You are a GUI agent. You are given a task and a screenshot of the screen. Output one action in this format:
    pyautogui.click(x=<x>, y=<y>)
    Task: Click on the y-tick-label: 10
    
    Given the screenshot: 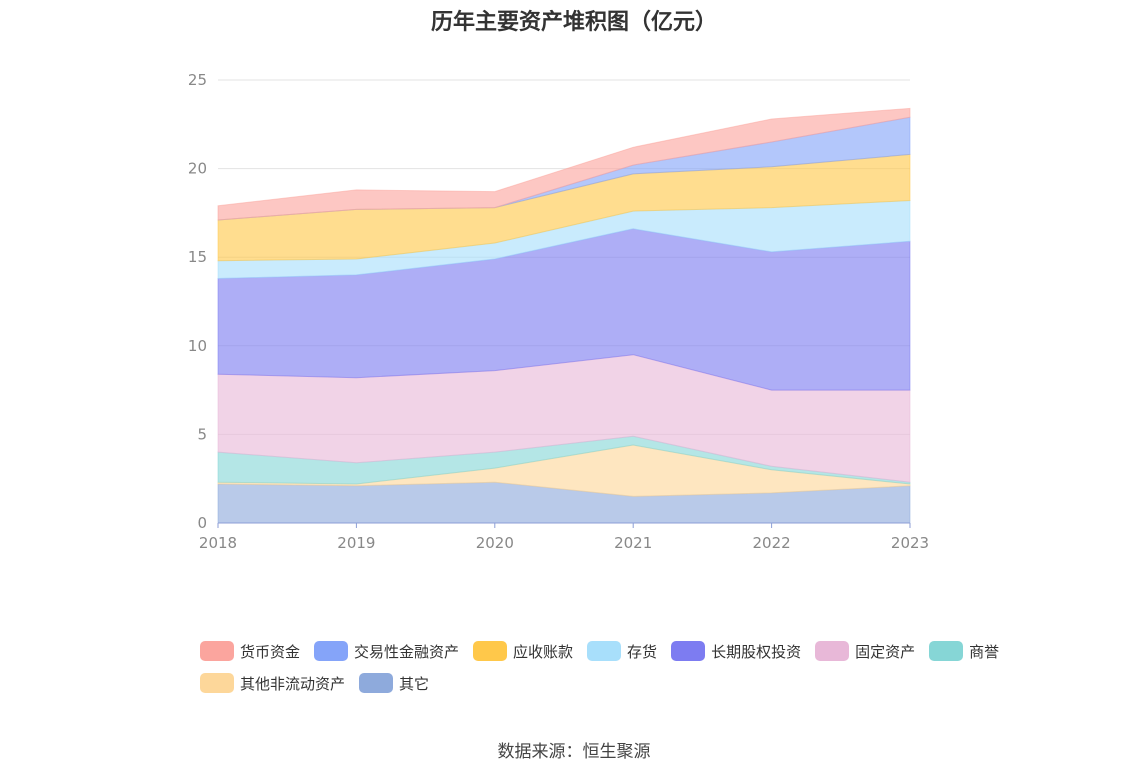 What is the action you would take?
    pyautogui.click(x=197, y=346)
    